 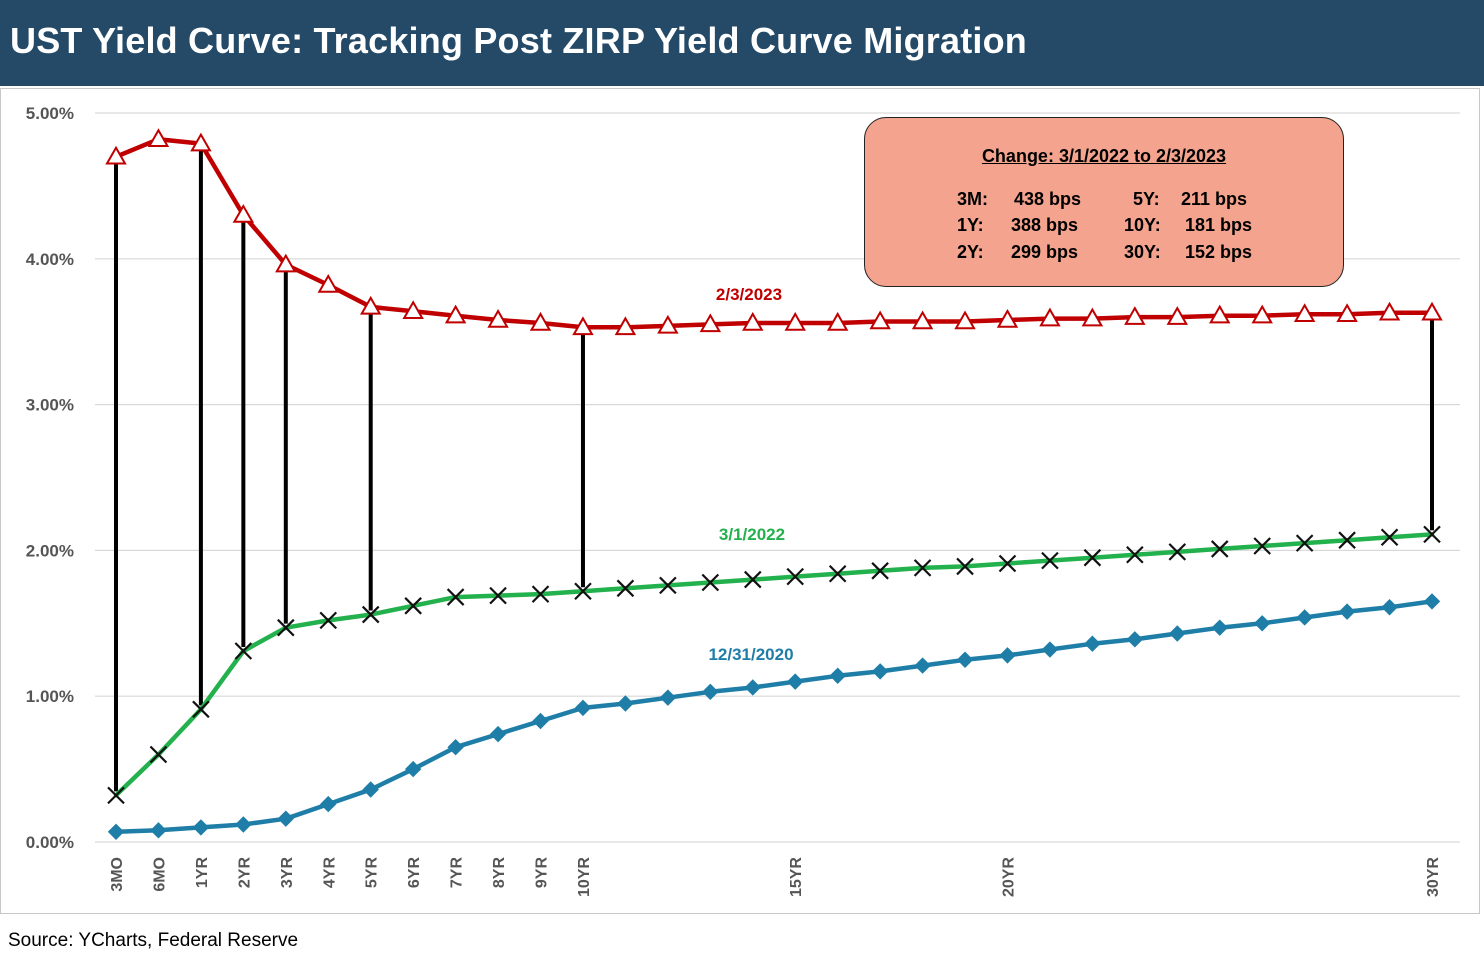 I want to click on series-label-12-31-2020: 12/31/2020, so click(x=750, y=654).